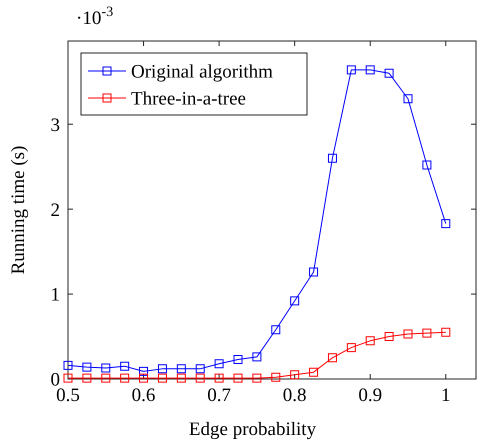 This screenshot has width=477, height=443. I want to click on x-tick-label: 1, so click(446, 395).